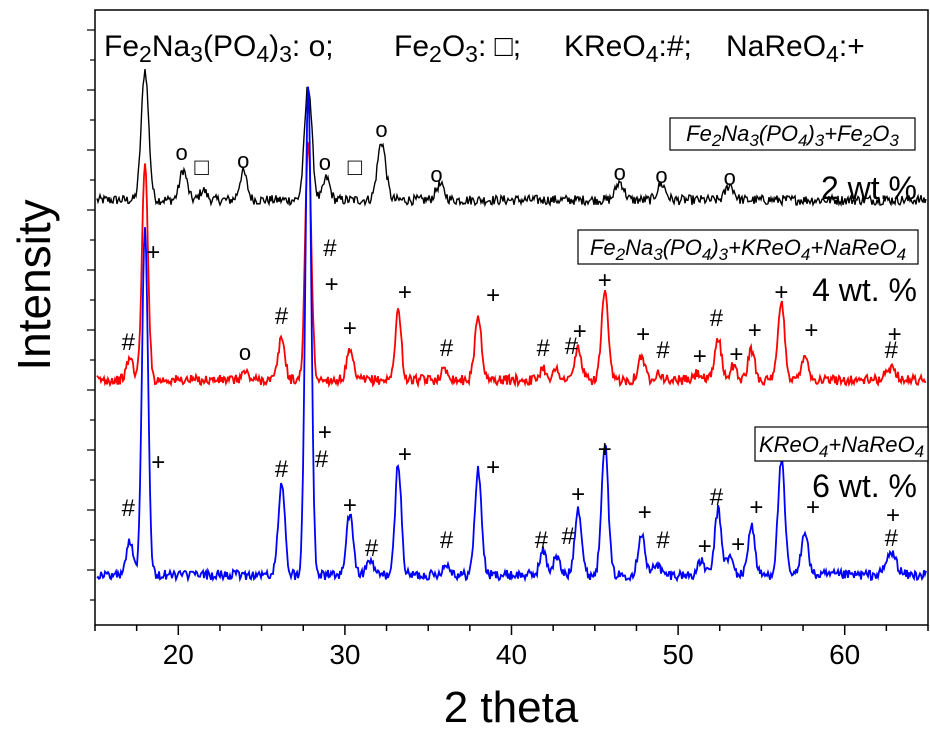  I want to click on series-label-s2: Fe2Na3(PO4)3+Fe2O3, so click(792, 135).